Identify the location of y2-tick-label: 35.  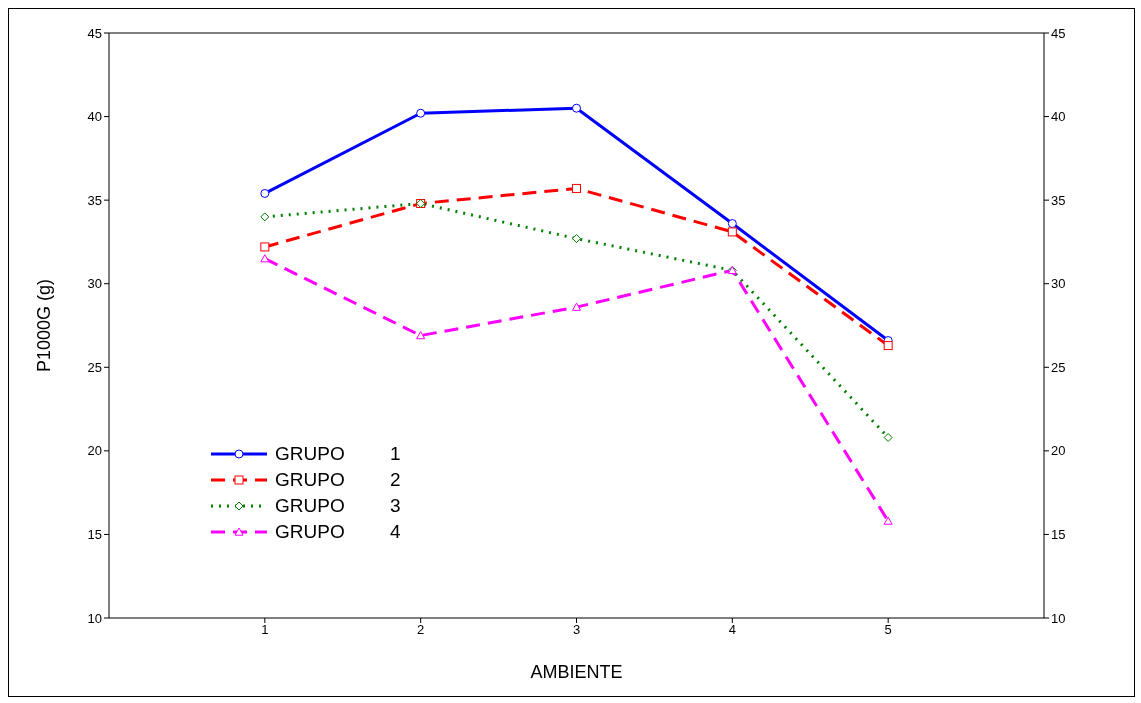
(1058, 200).